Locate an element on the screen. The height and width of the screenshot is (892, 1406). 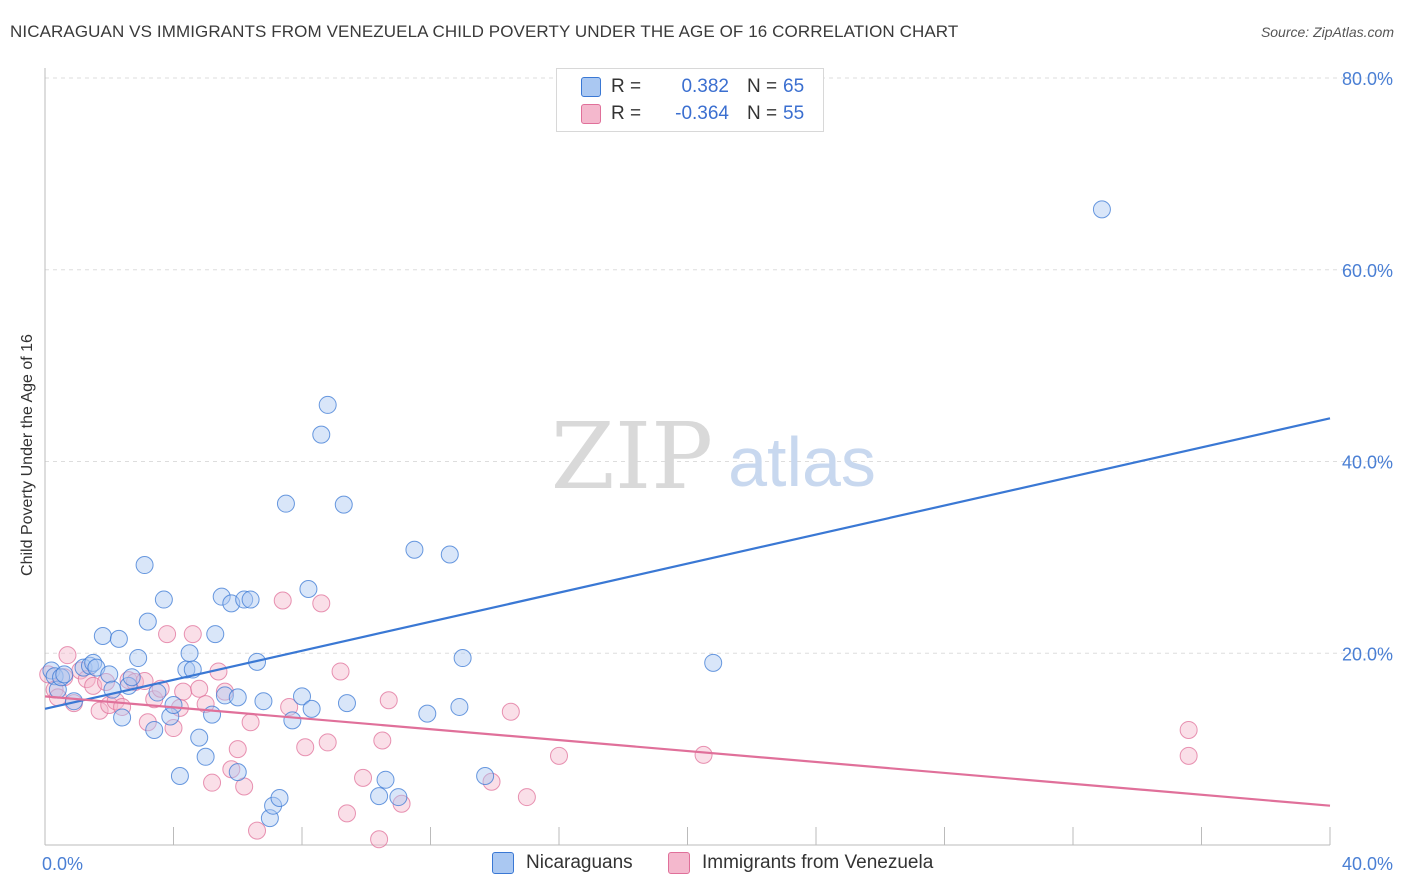
legend-swatch-venezuela is located at coordinates (679, 863).